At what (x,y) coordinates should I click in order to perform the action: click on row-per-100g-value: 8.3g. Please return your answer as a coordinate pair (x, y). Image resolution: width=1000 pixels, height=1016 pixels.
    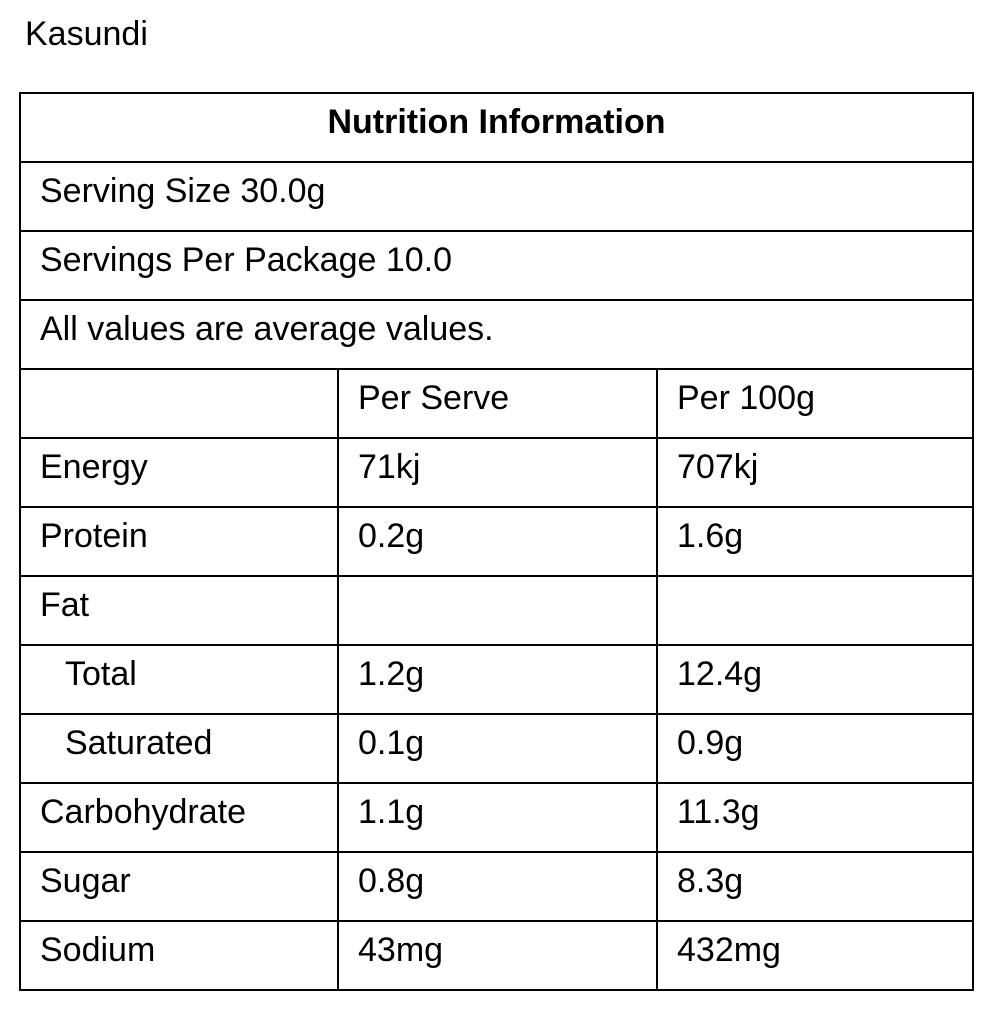
    Looking at the image, I should click on (815, 886).